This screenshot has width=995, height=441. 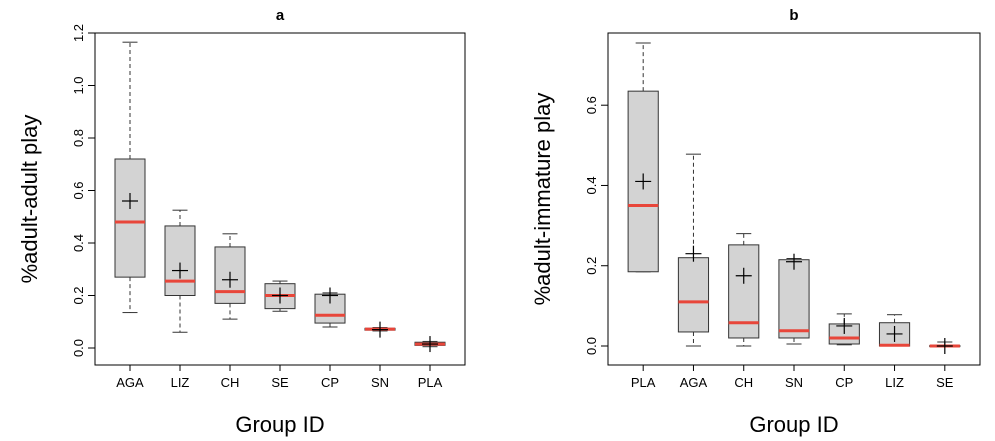 I want to click on y-axis-label: %adult-immature play, so click(x=542, y=199).